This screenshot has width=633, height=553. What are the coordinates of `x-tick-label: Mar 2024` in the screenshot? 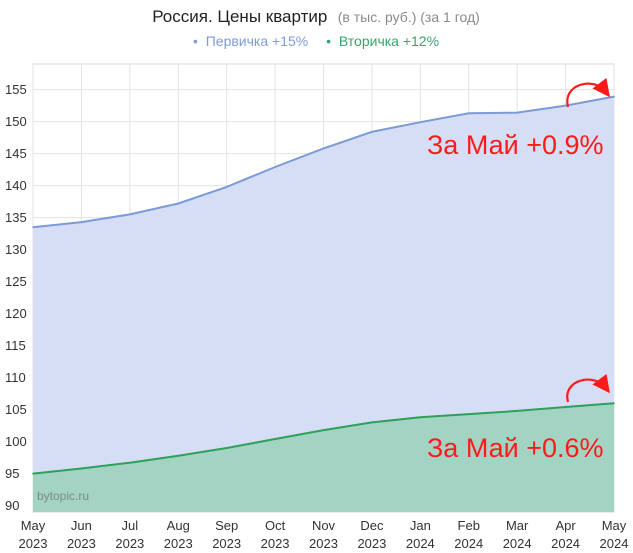 It's located at (517, 534).